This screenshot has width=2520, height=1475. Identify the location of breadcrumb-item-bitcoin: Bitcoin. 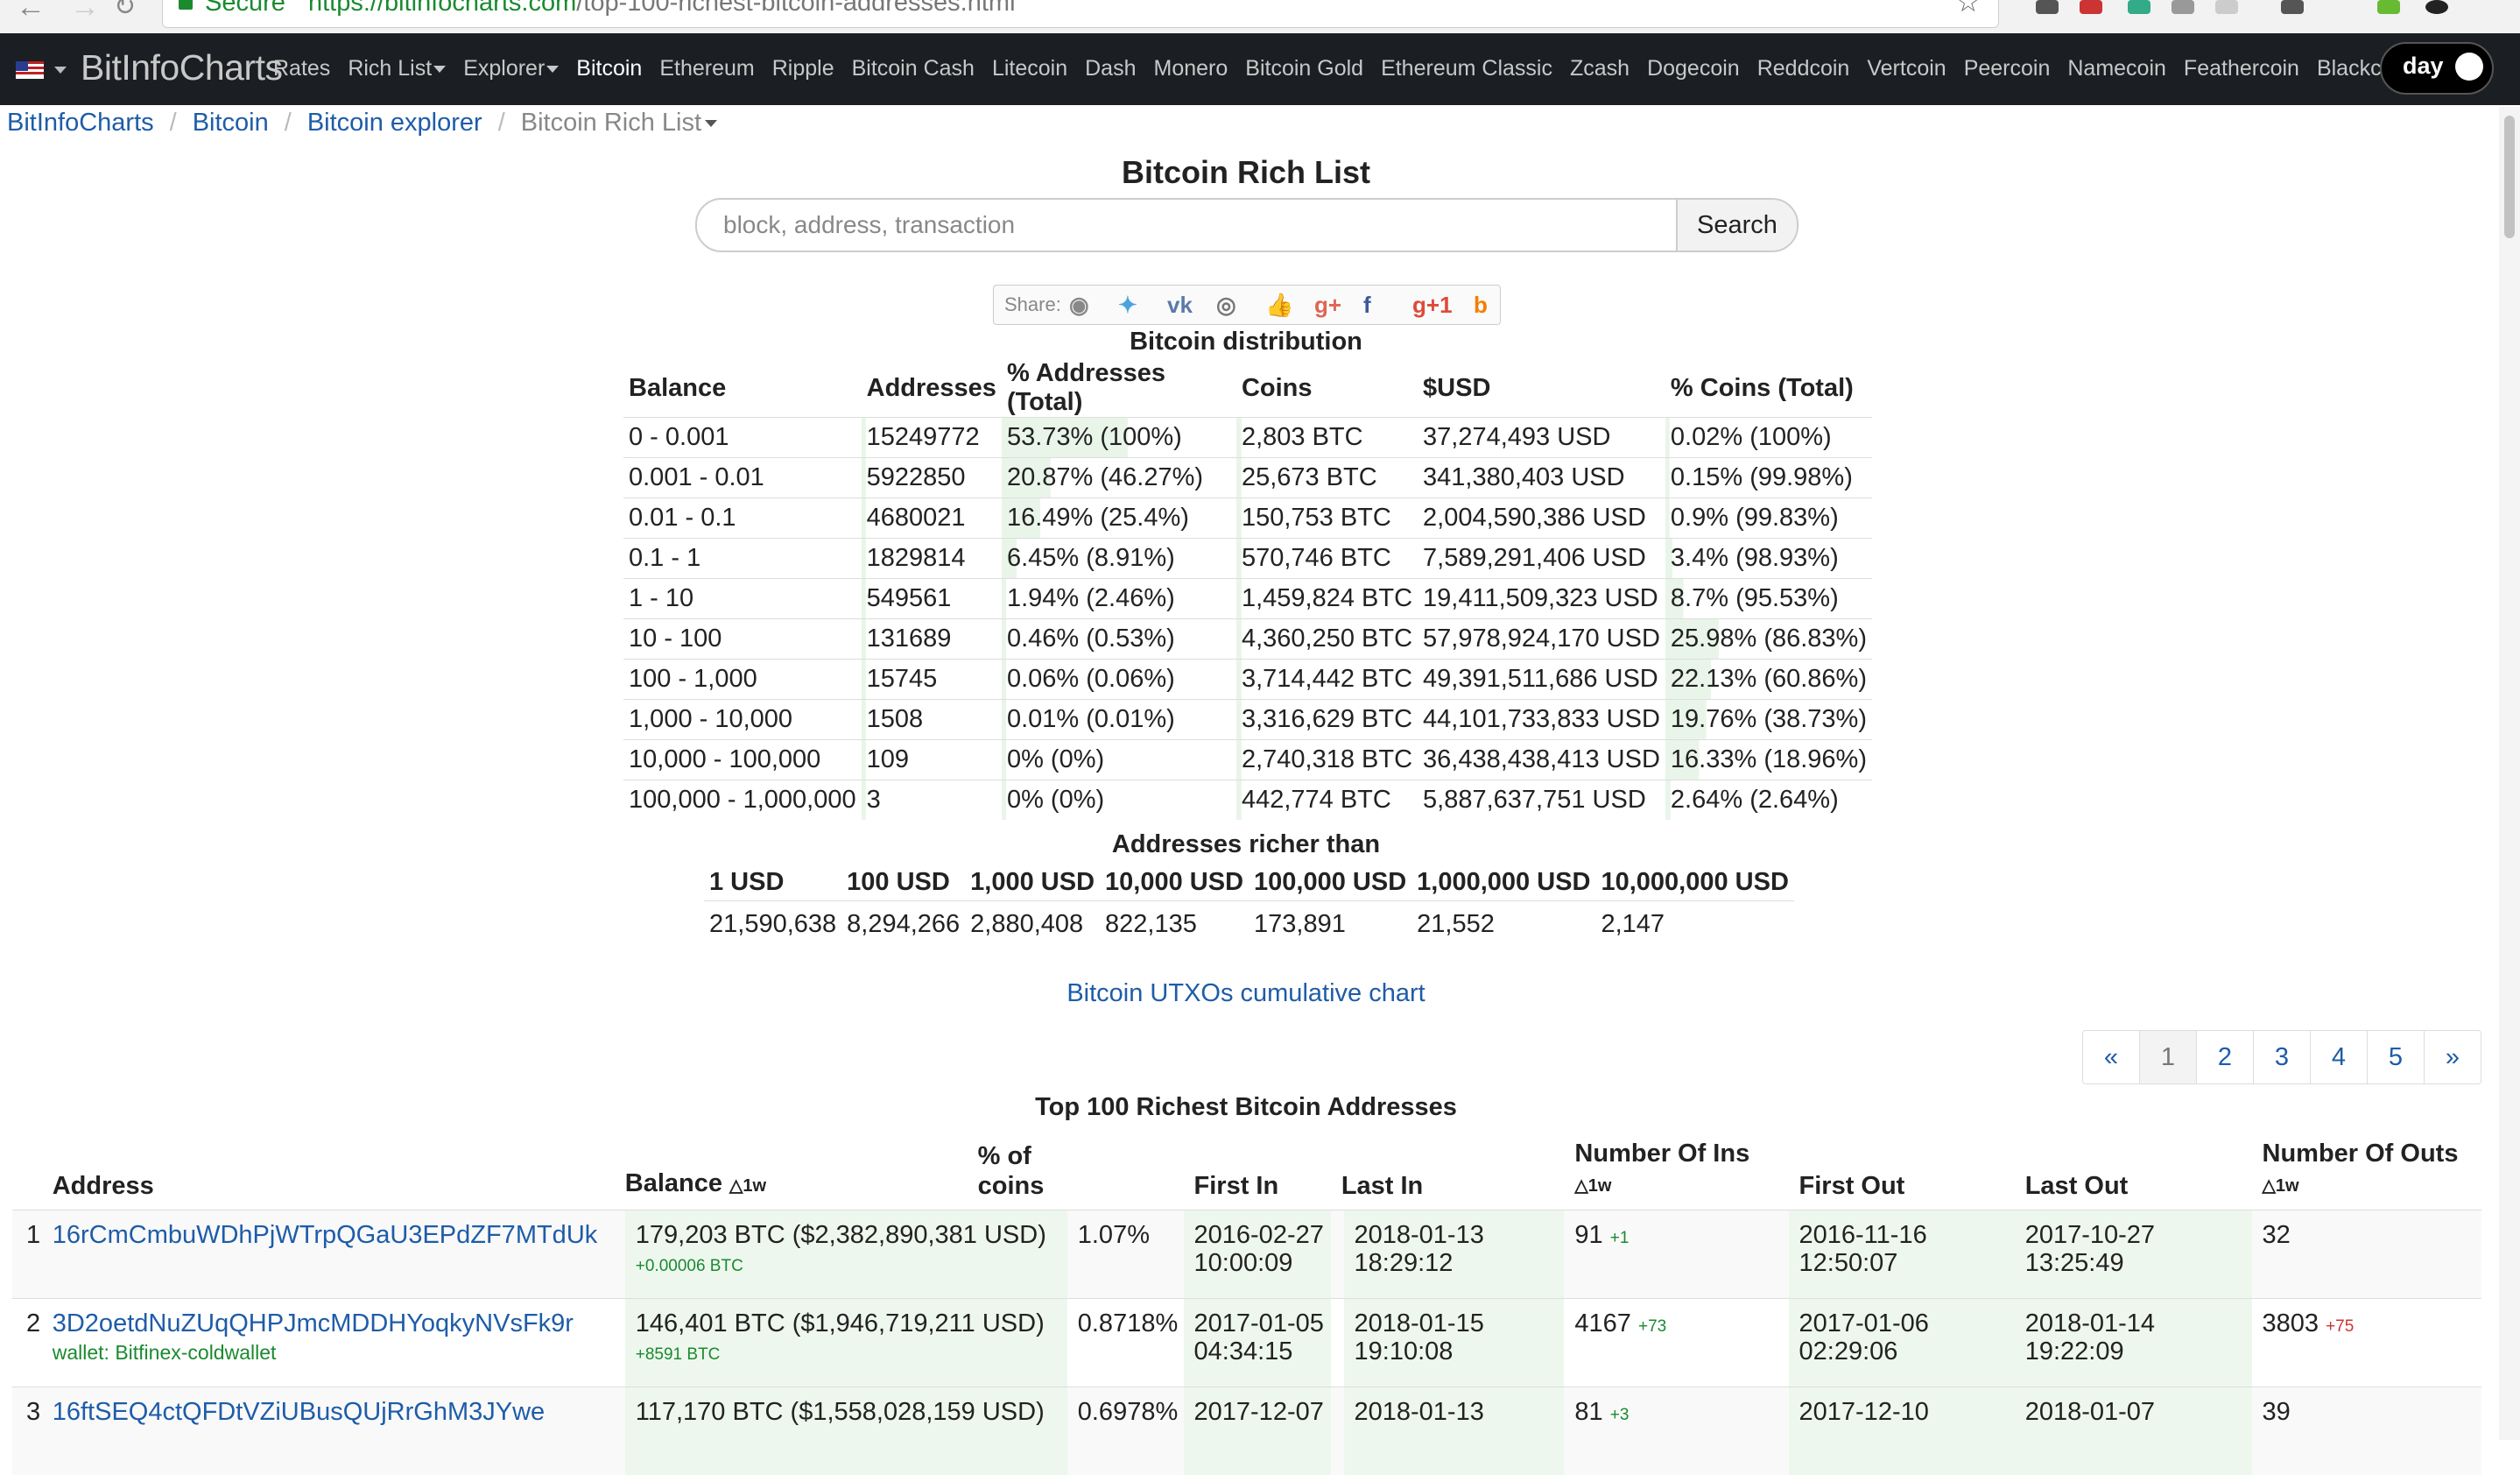
(231, 123).